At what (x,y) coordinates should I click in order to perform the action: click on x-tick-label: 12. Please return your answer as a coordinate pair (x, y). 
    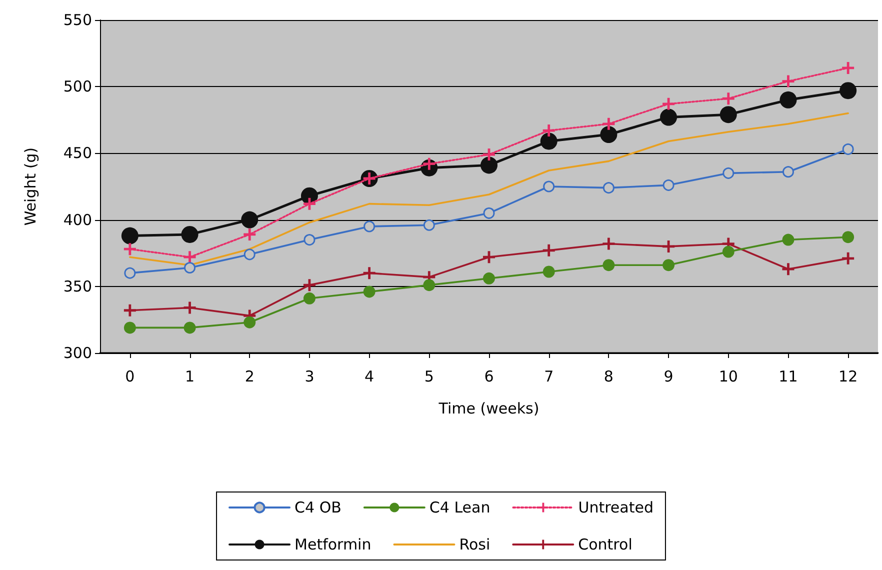
    Looking at the image, I should click on (848, 377).